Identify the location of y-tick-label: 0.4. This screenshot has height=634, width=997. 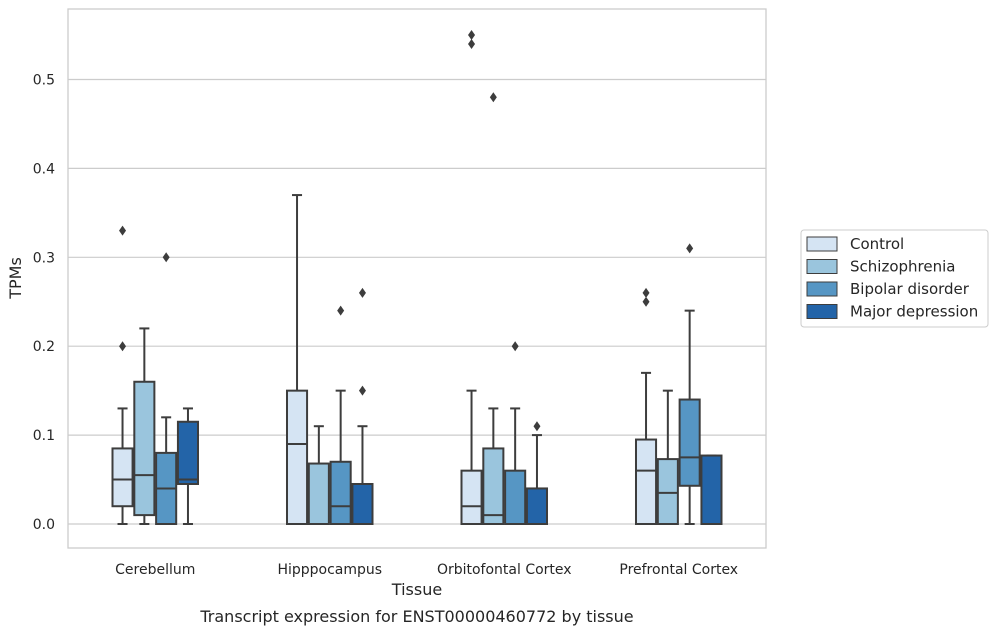
(44, 169).